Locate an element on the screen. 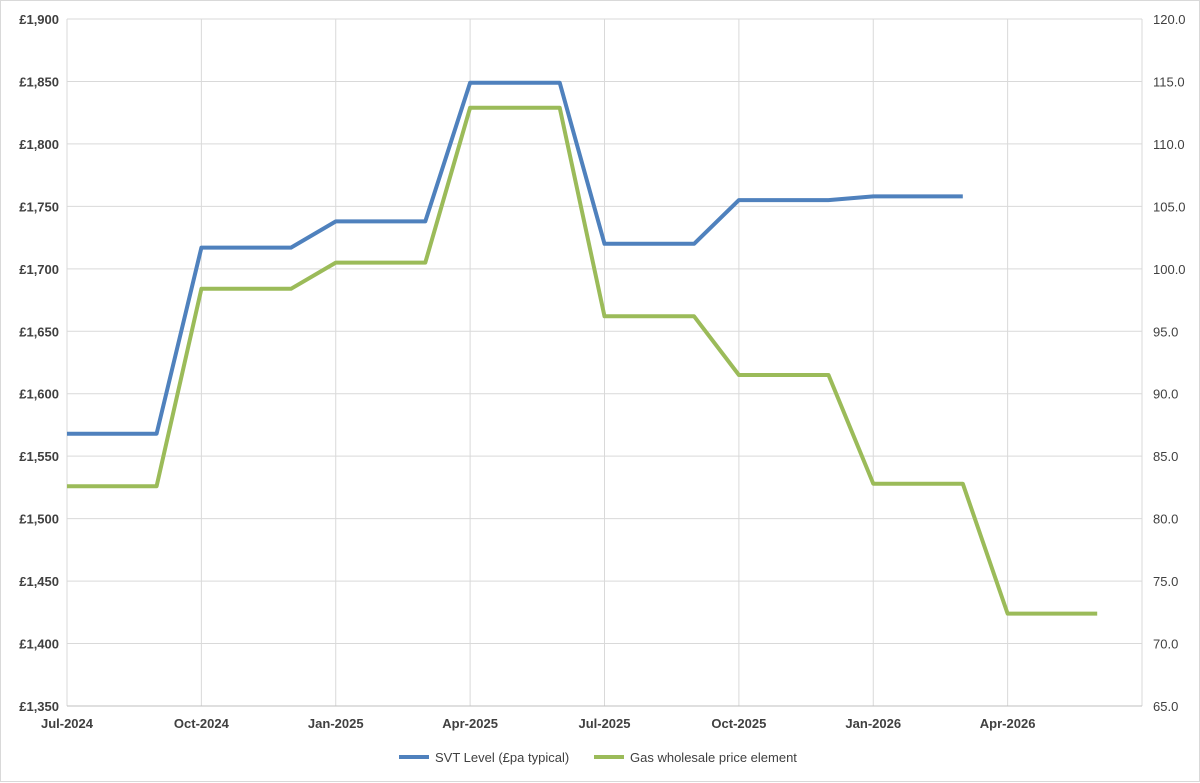 The image size is (1200, 783). y-left-tick-label: £1,900 is located at coordinates (39, 19).